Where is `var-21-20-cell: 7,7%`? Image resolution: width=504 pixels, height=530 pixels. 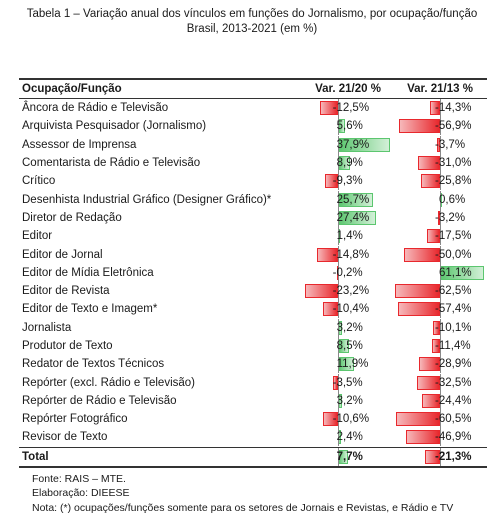
var-21-20-cell: 7,7% is located at coordinates (348, 457).